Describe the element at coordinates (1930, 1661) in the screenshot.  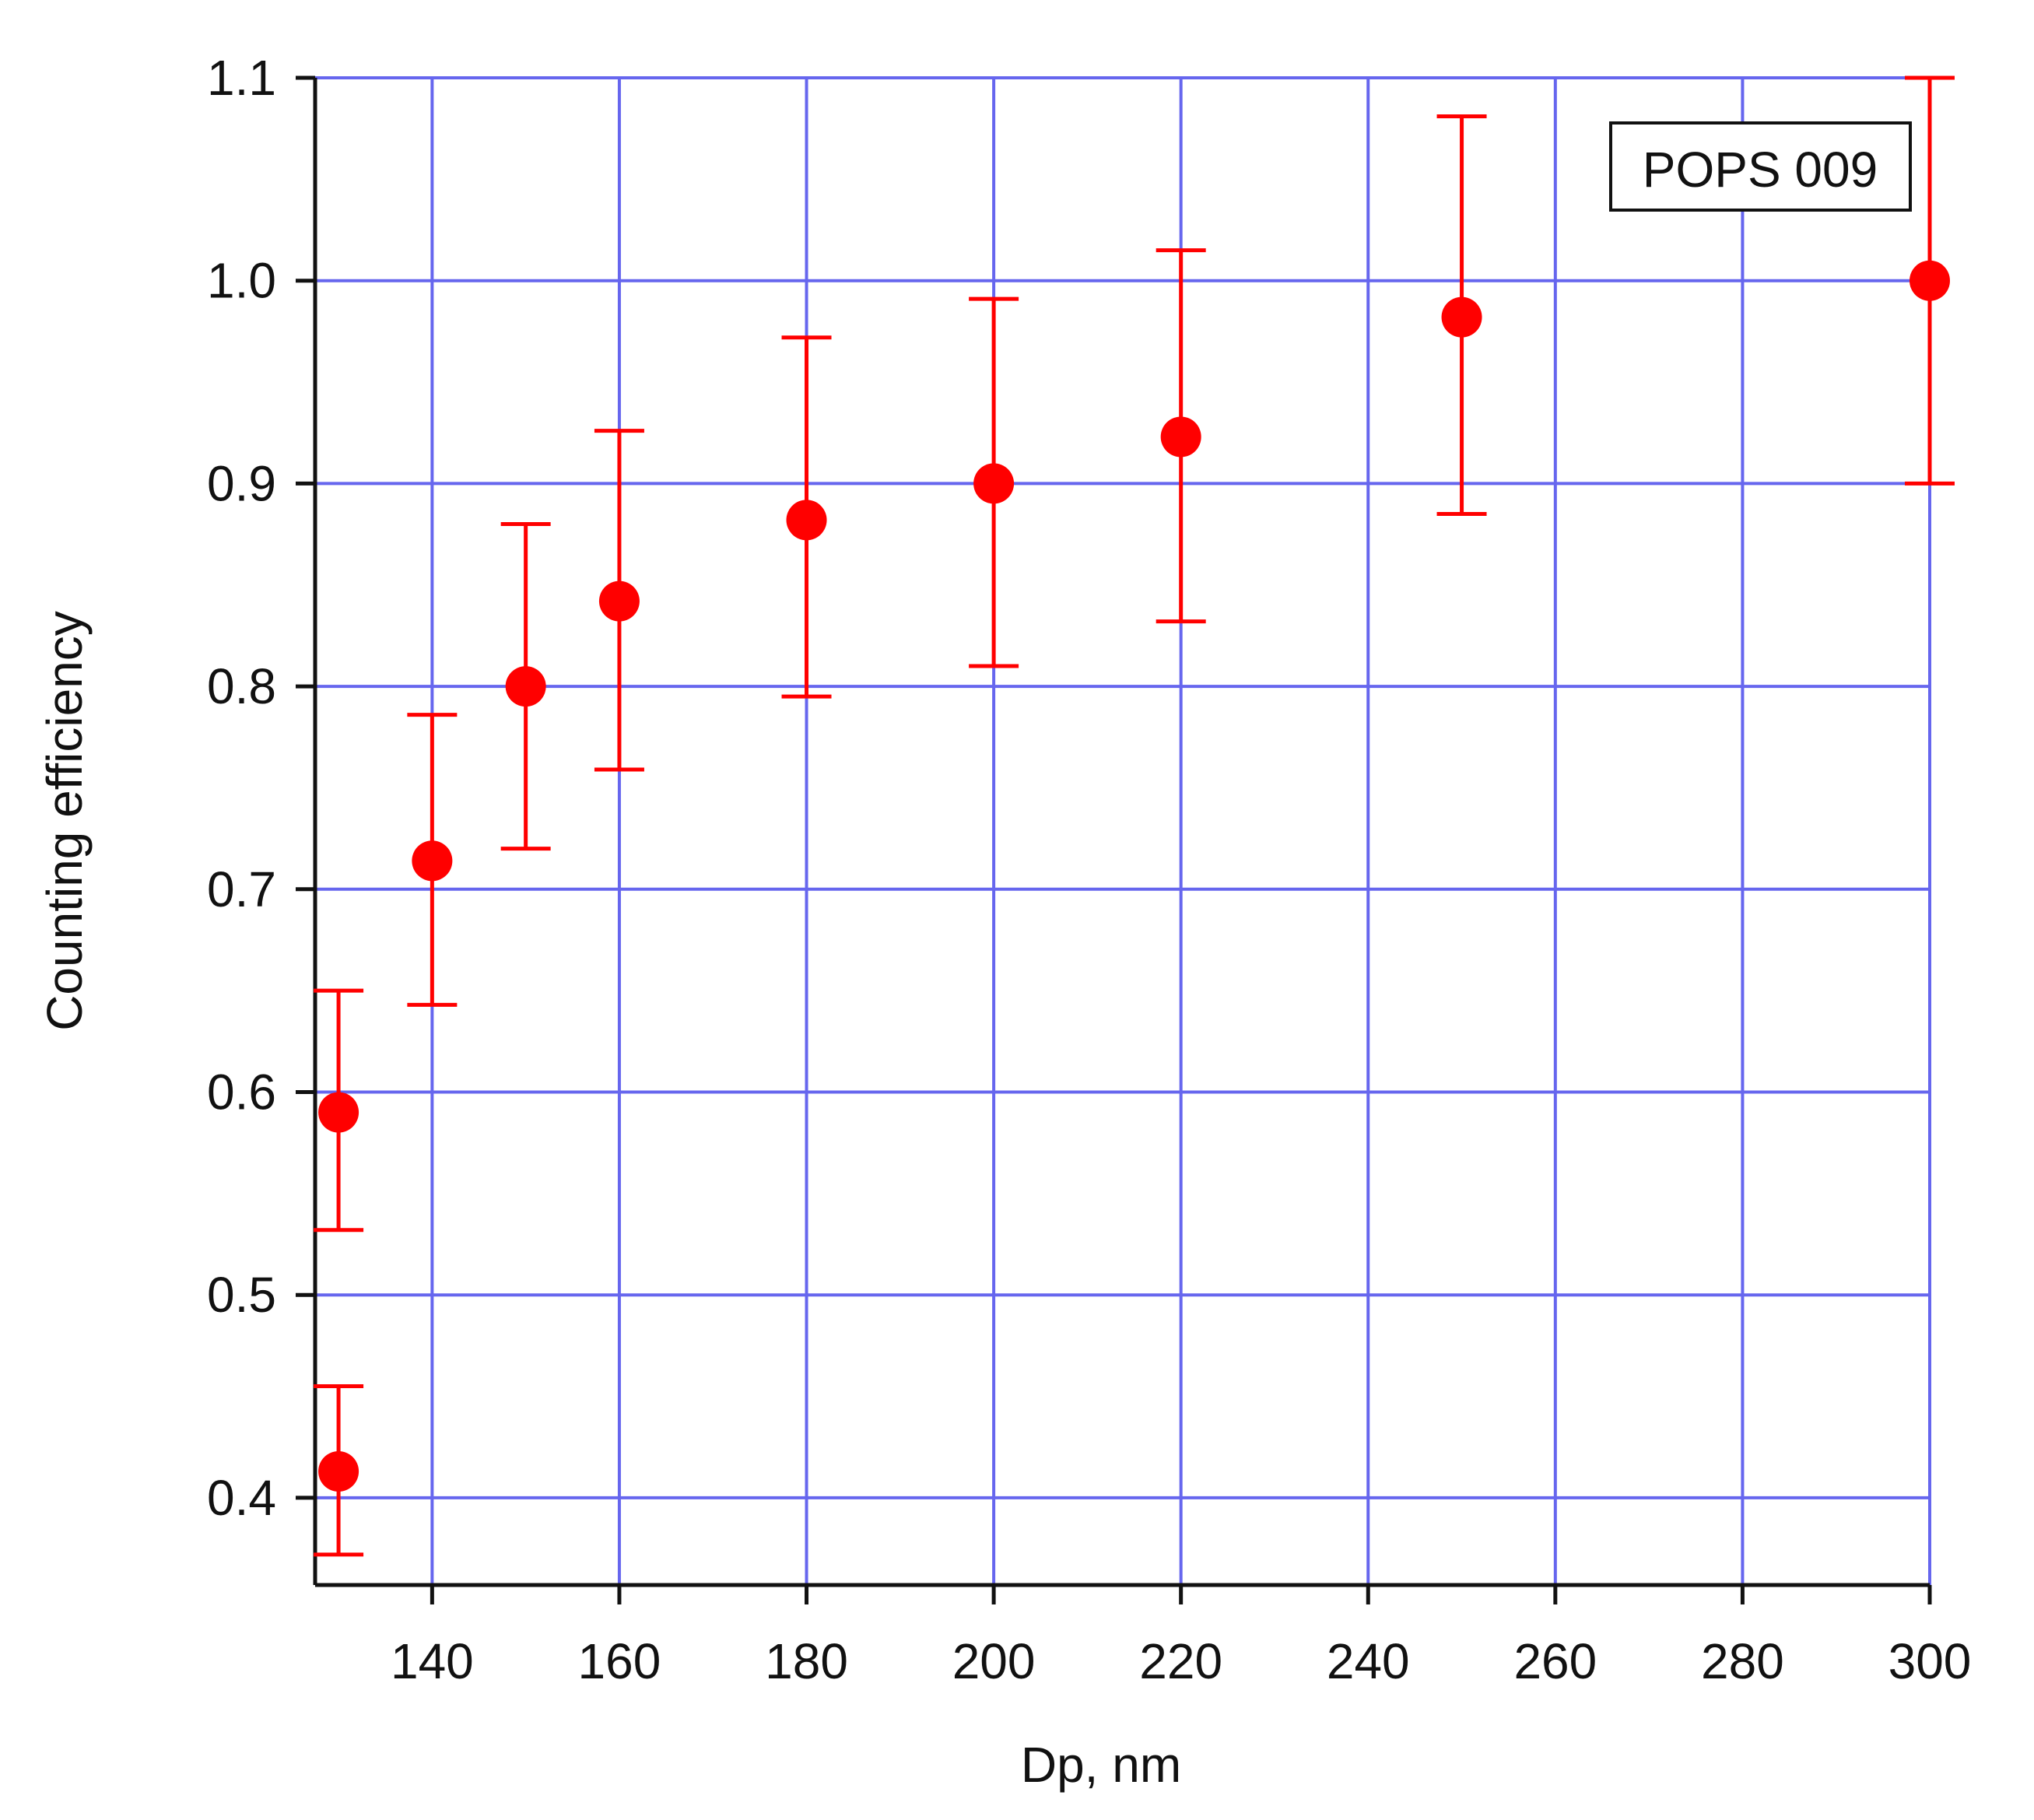
I see `x-tick-label: 300` at that location.